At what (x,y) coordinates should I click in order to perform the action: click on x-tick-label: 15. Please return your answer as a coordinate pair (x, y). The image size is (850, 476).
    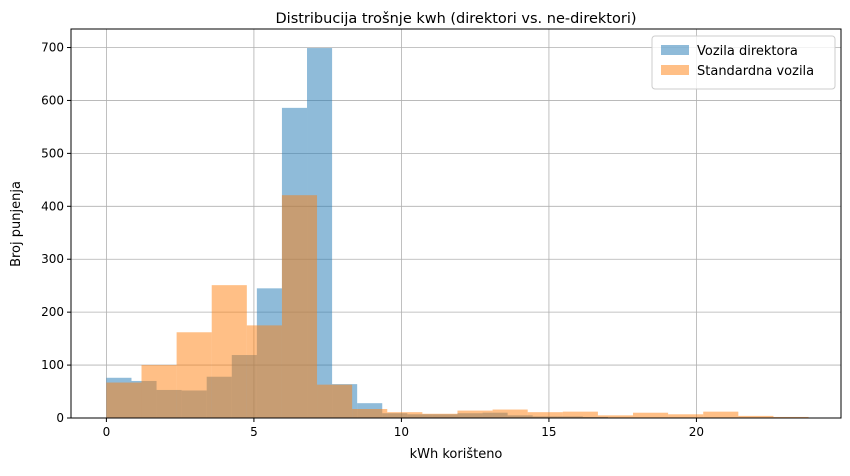
    Looking at the image, I should click on (548, 432).